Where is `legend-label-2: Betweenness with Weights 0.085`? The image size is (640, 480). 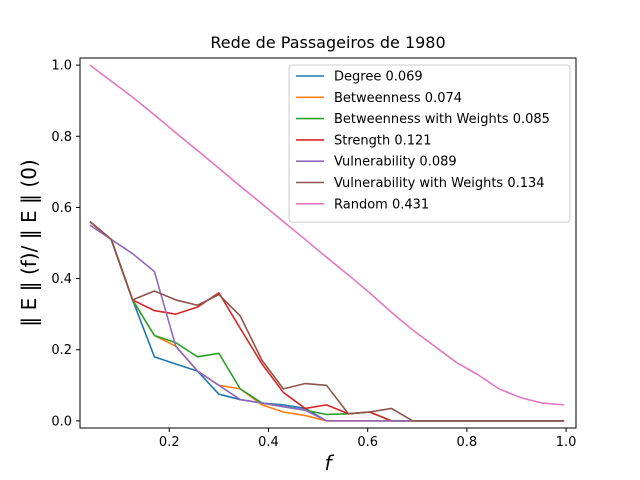
legend-label-2: Betweenness with Weights 0.085 is located at coordinates (442, 119).